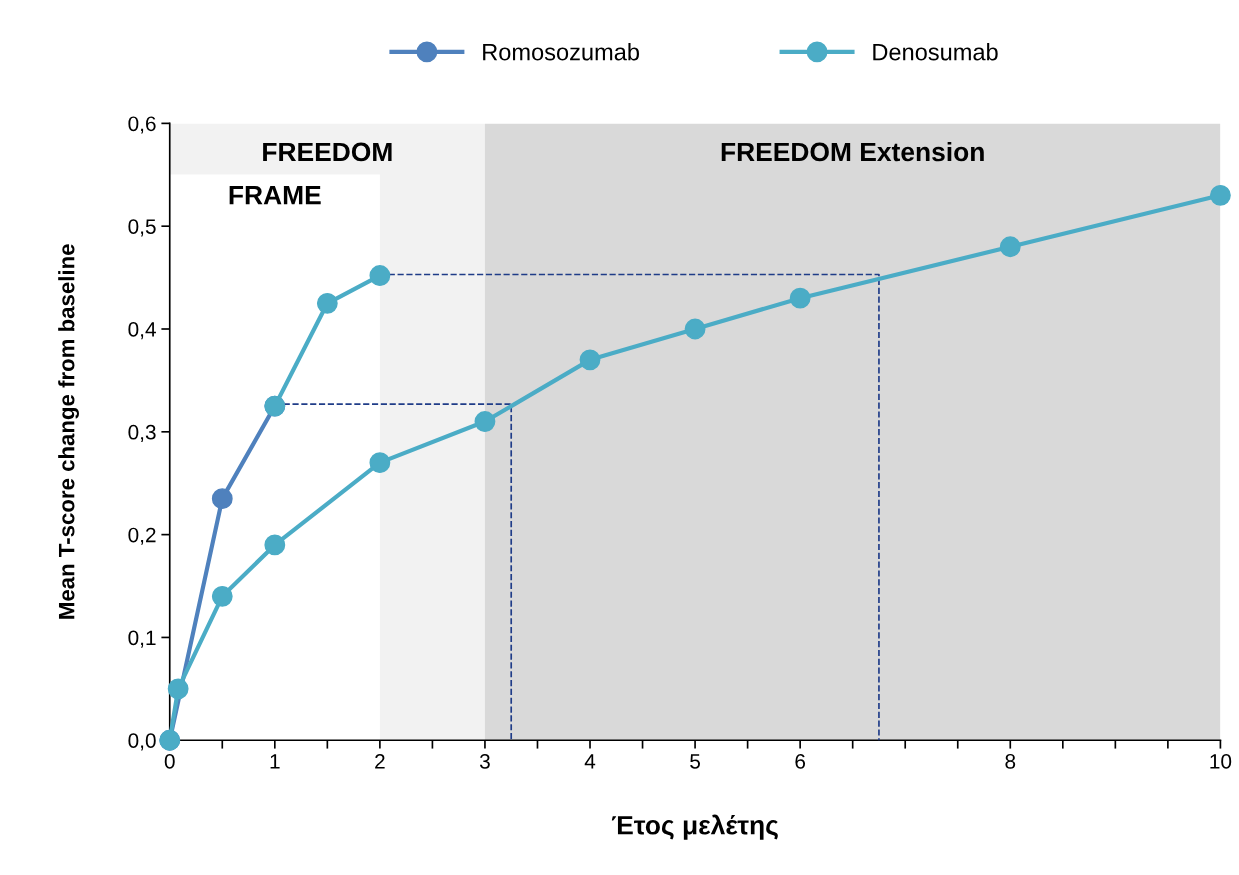 This screenshot has height=875, width=1239. What do you see at coordinates (800, 761) in the screenshot?
I see `x-tick-label: 6` at bounding box center [800, 761].